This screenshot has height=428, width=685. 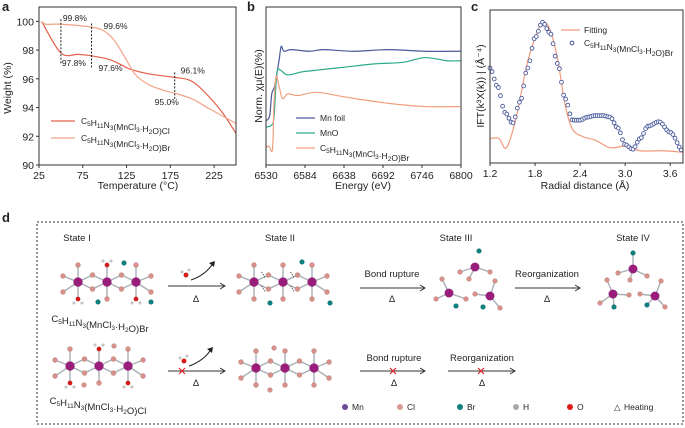 I want to click on x-tick-label: 175, so click(x=171, y=176).